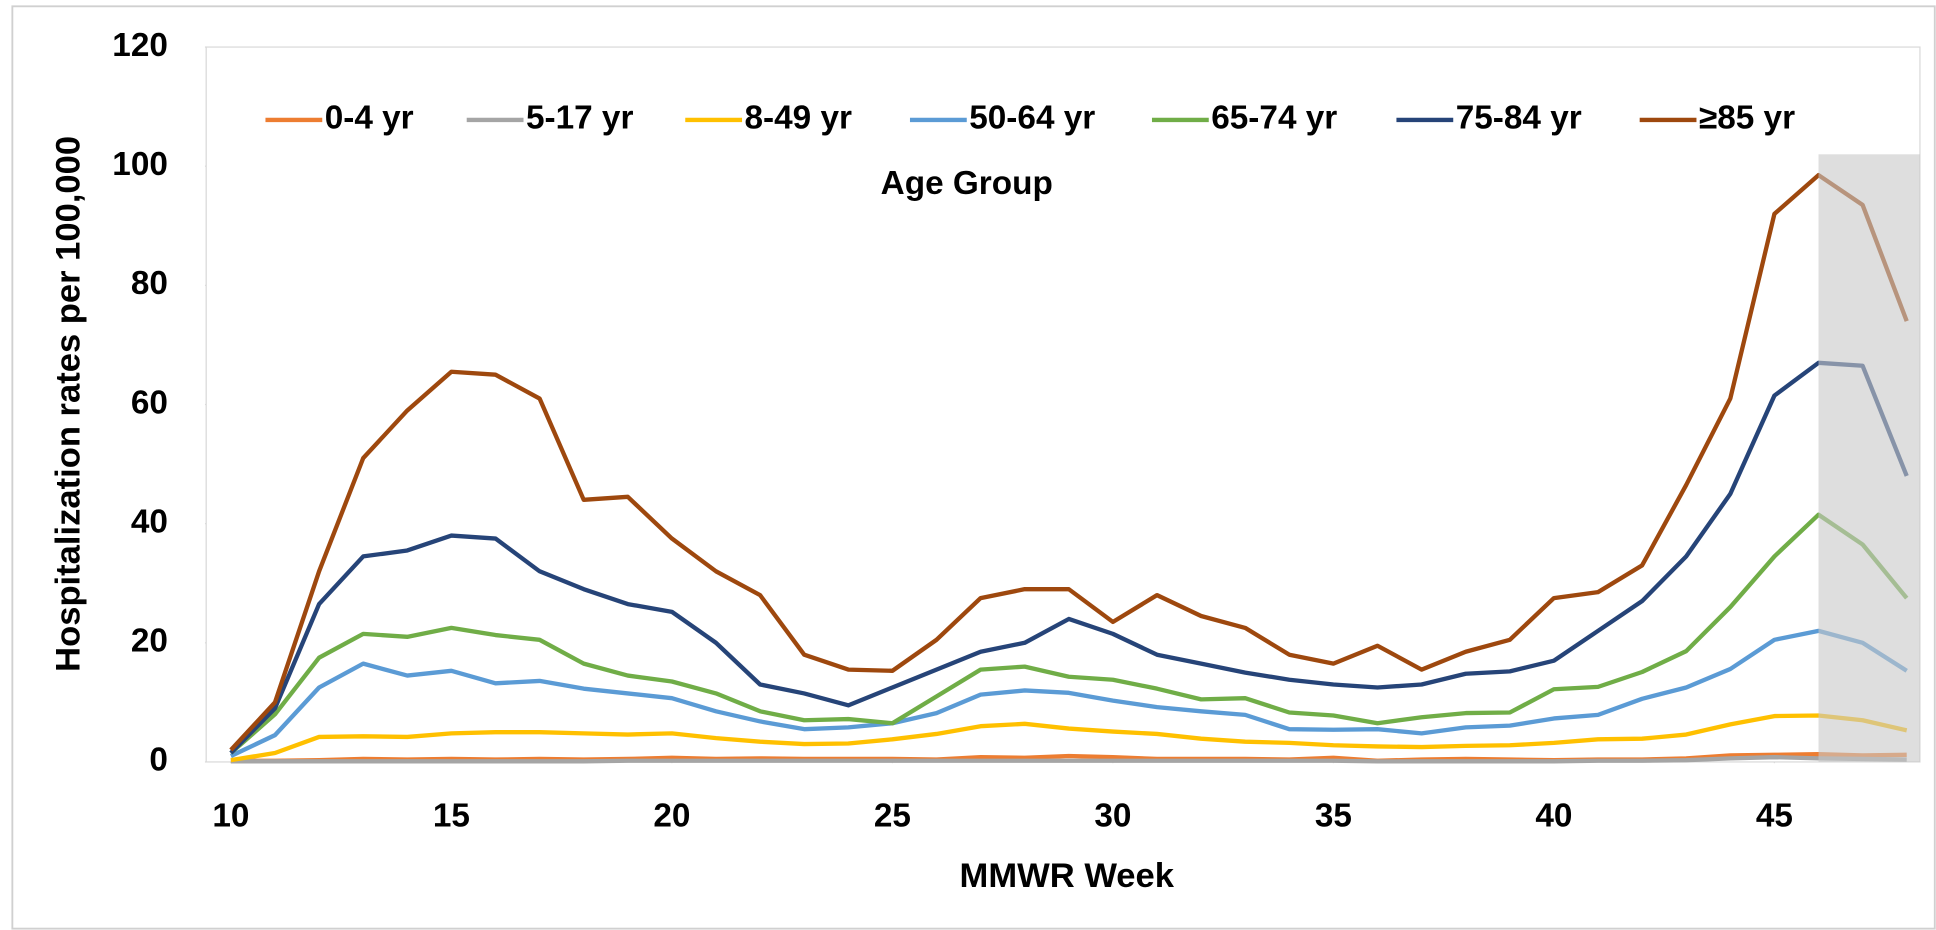 The image size is (1936, 930). I want to click on legend-label: 0-4 yr, so click(369, 118).